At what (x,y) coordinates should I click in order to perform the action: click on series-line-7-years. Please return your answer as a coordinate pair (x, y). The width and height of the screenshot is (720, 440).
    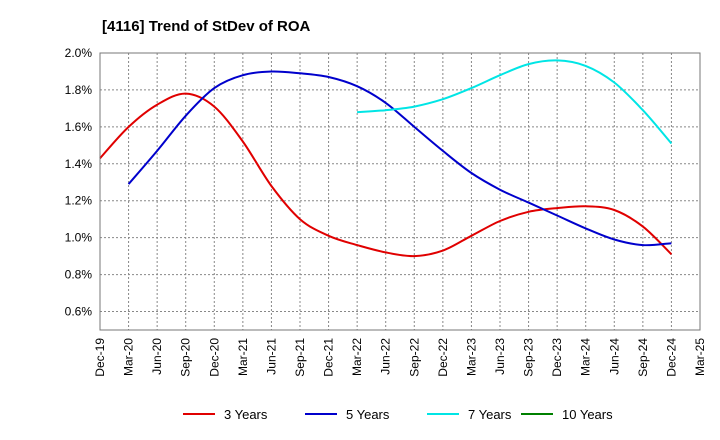
    Looking at the image, I should click on (515, 102).